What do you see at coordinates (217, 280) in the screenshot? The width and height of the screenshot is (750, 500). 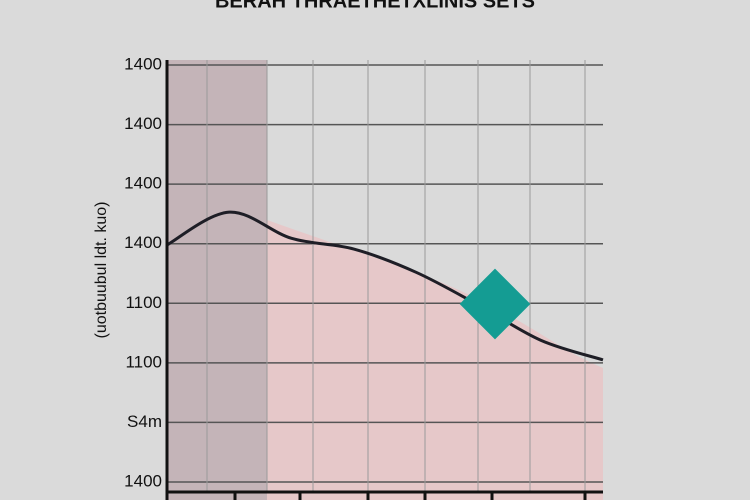 I see `shaded-band` at bounding box center [217, 280].